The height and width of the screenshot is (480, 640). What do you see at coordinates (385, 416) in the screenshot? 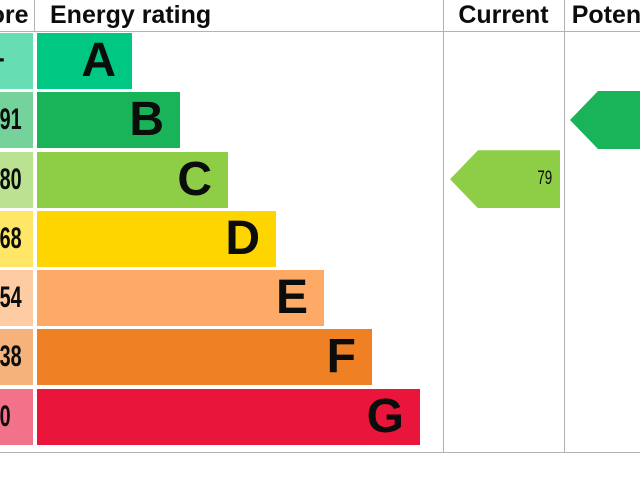
I see `band-letter: G` at bounding box center [385, 416].